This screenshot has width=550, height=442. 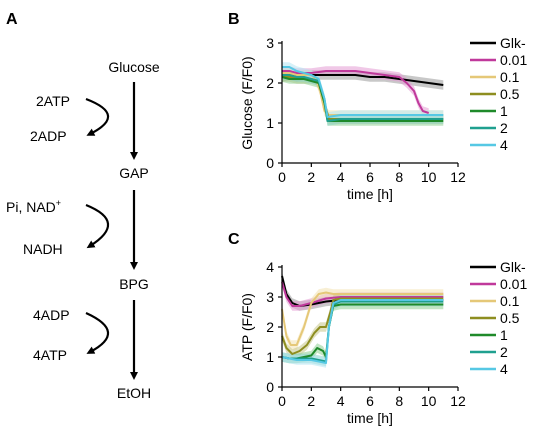 What do you see at coordinates (134, 284) in the screenshot?
I see `metabolite-bpg: BPG` at bounding box center [134, 284].